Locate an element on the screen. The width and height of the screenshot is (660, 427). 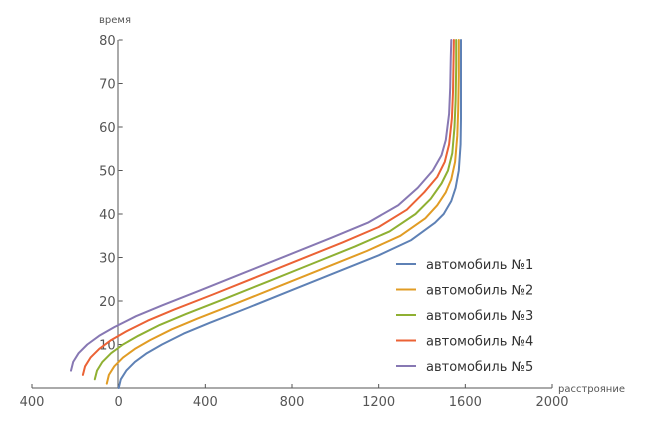
legend-label-5: автомобиль №5 is located at coordinates (479, 367).